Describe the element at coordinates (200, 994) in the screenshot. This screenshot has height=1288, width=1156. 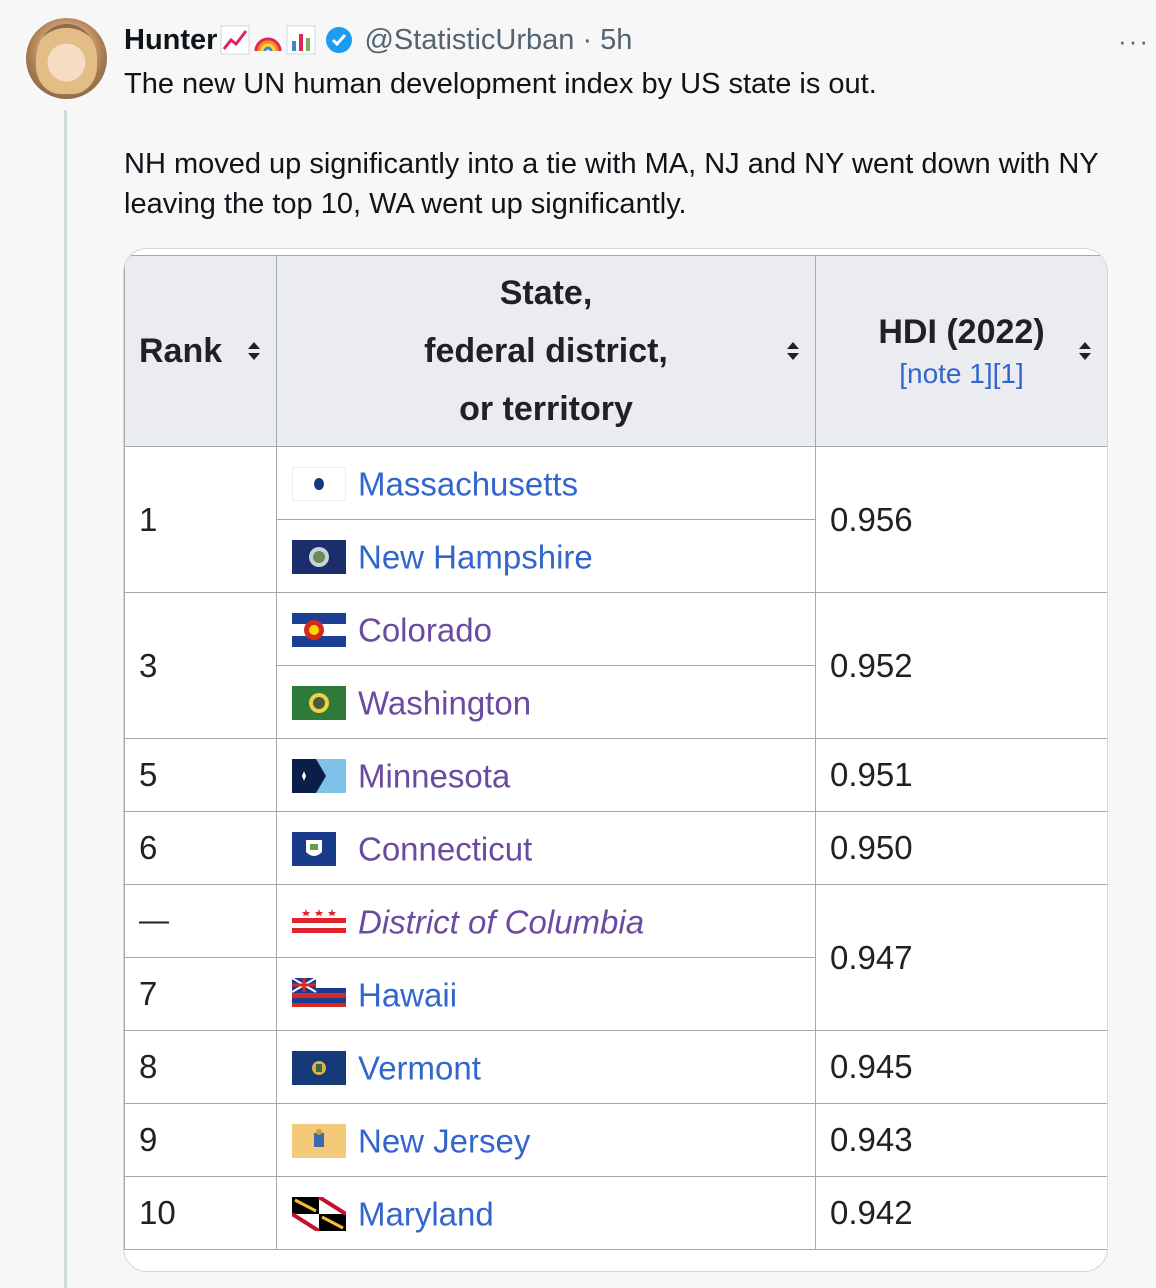
I see `rank-cell: 7` at that location.